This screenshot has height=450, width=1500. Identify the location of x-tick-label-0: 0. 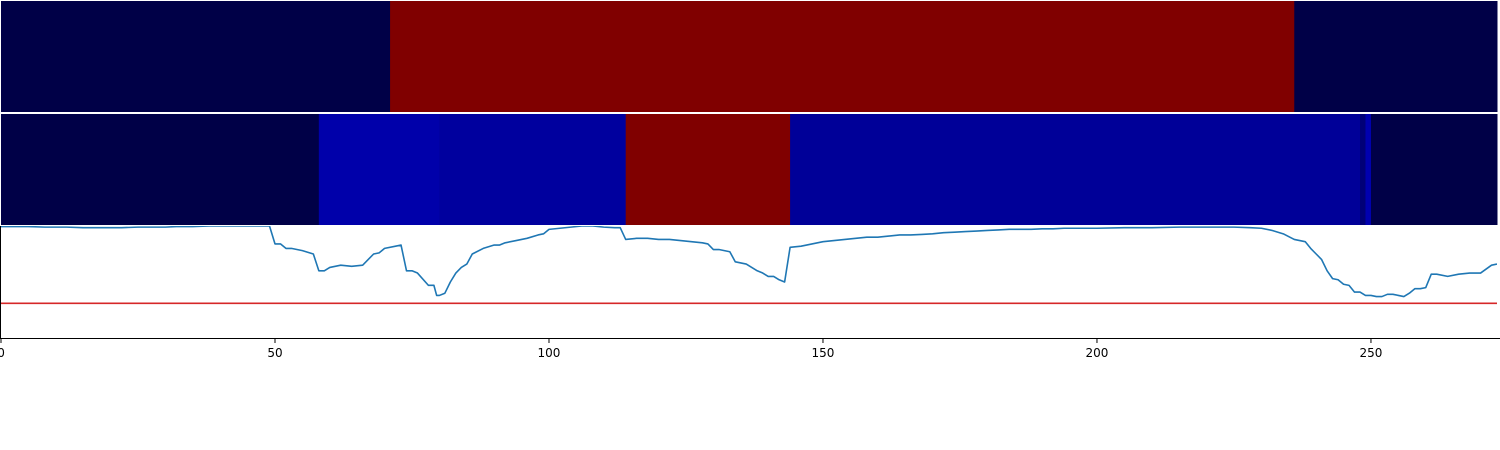
(2, 353).